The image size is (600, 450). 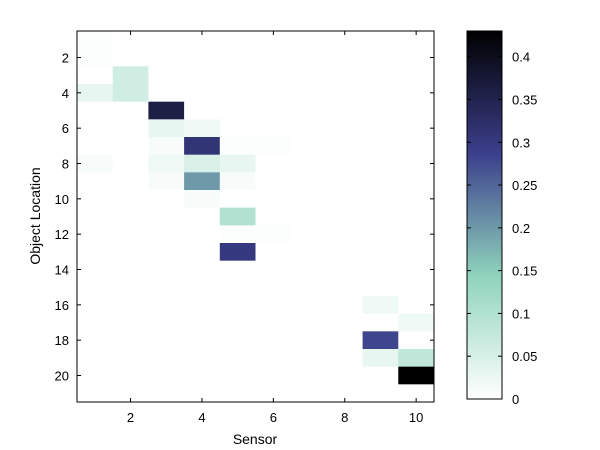 What do you see at coordinates (524, 271) in the screenshot?
I see `colorbar-tick-label: 0.15` at bounding box center [524, 271].